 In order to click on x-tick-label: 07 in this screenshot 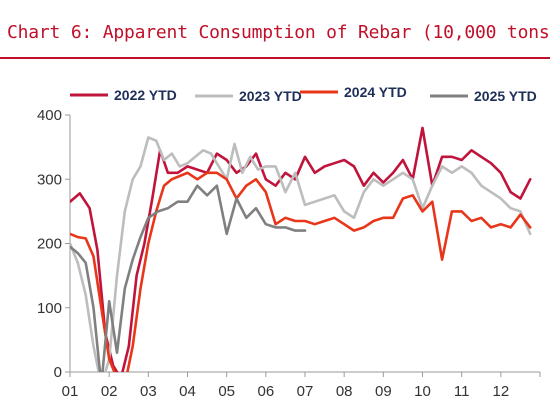, I will do `click(305, 391)`.